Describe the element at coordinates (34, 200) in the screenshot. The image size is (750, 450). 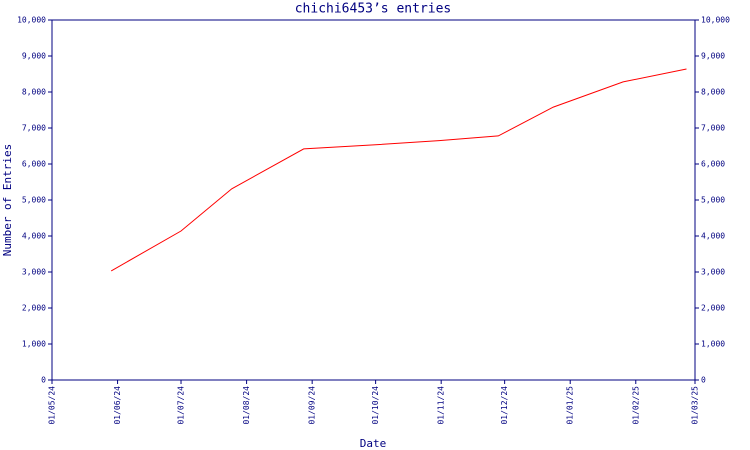
I see `y-tick-label: 5,000` at that location.